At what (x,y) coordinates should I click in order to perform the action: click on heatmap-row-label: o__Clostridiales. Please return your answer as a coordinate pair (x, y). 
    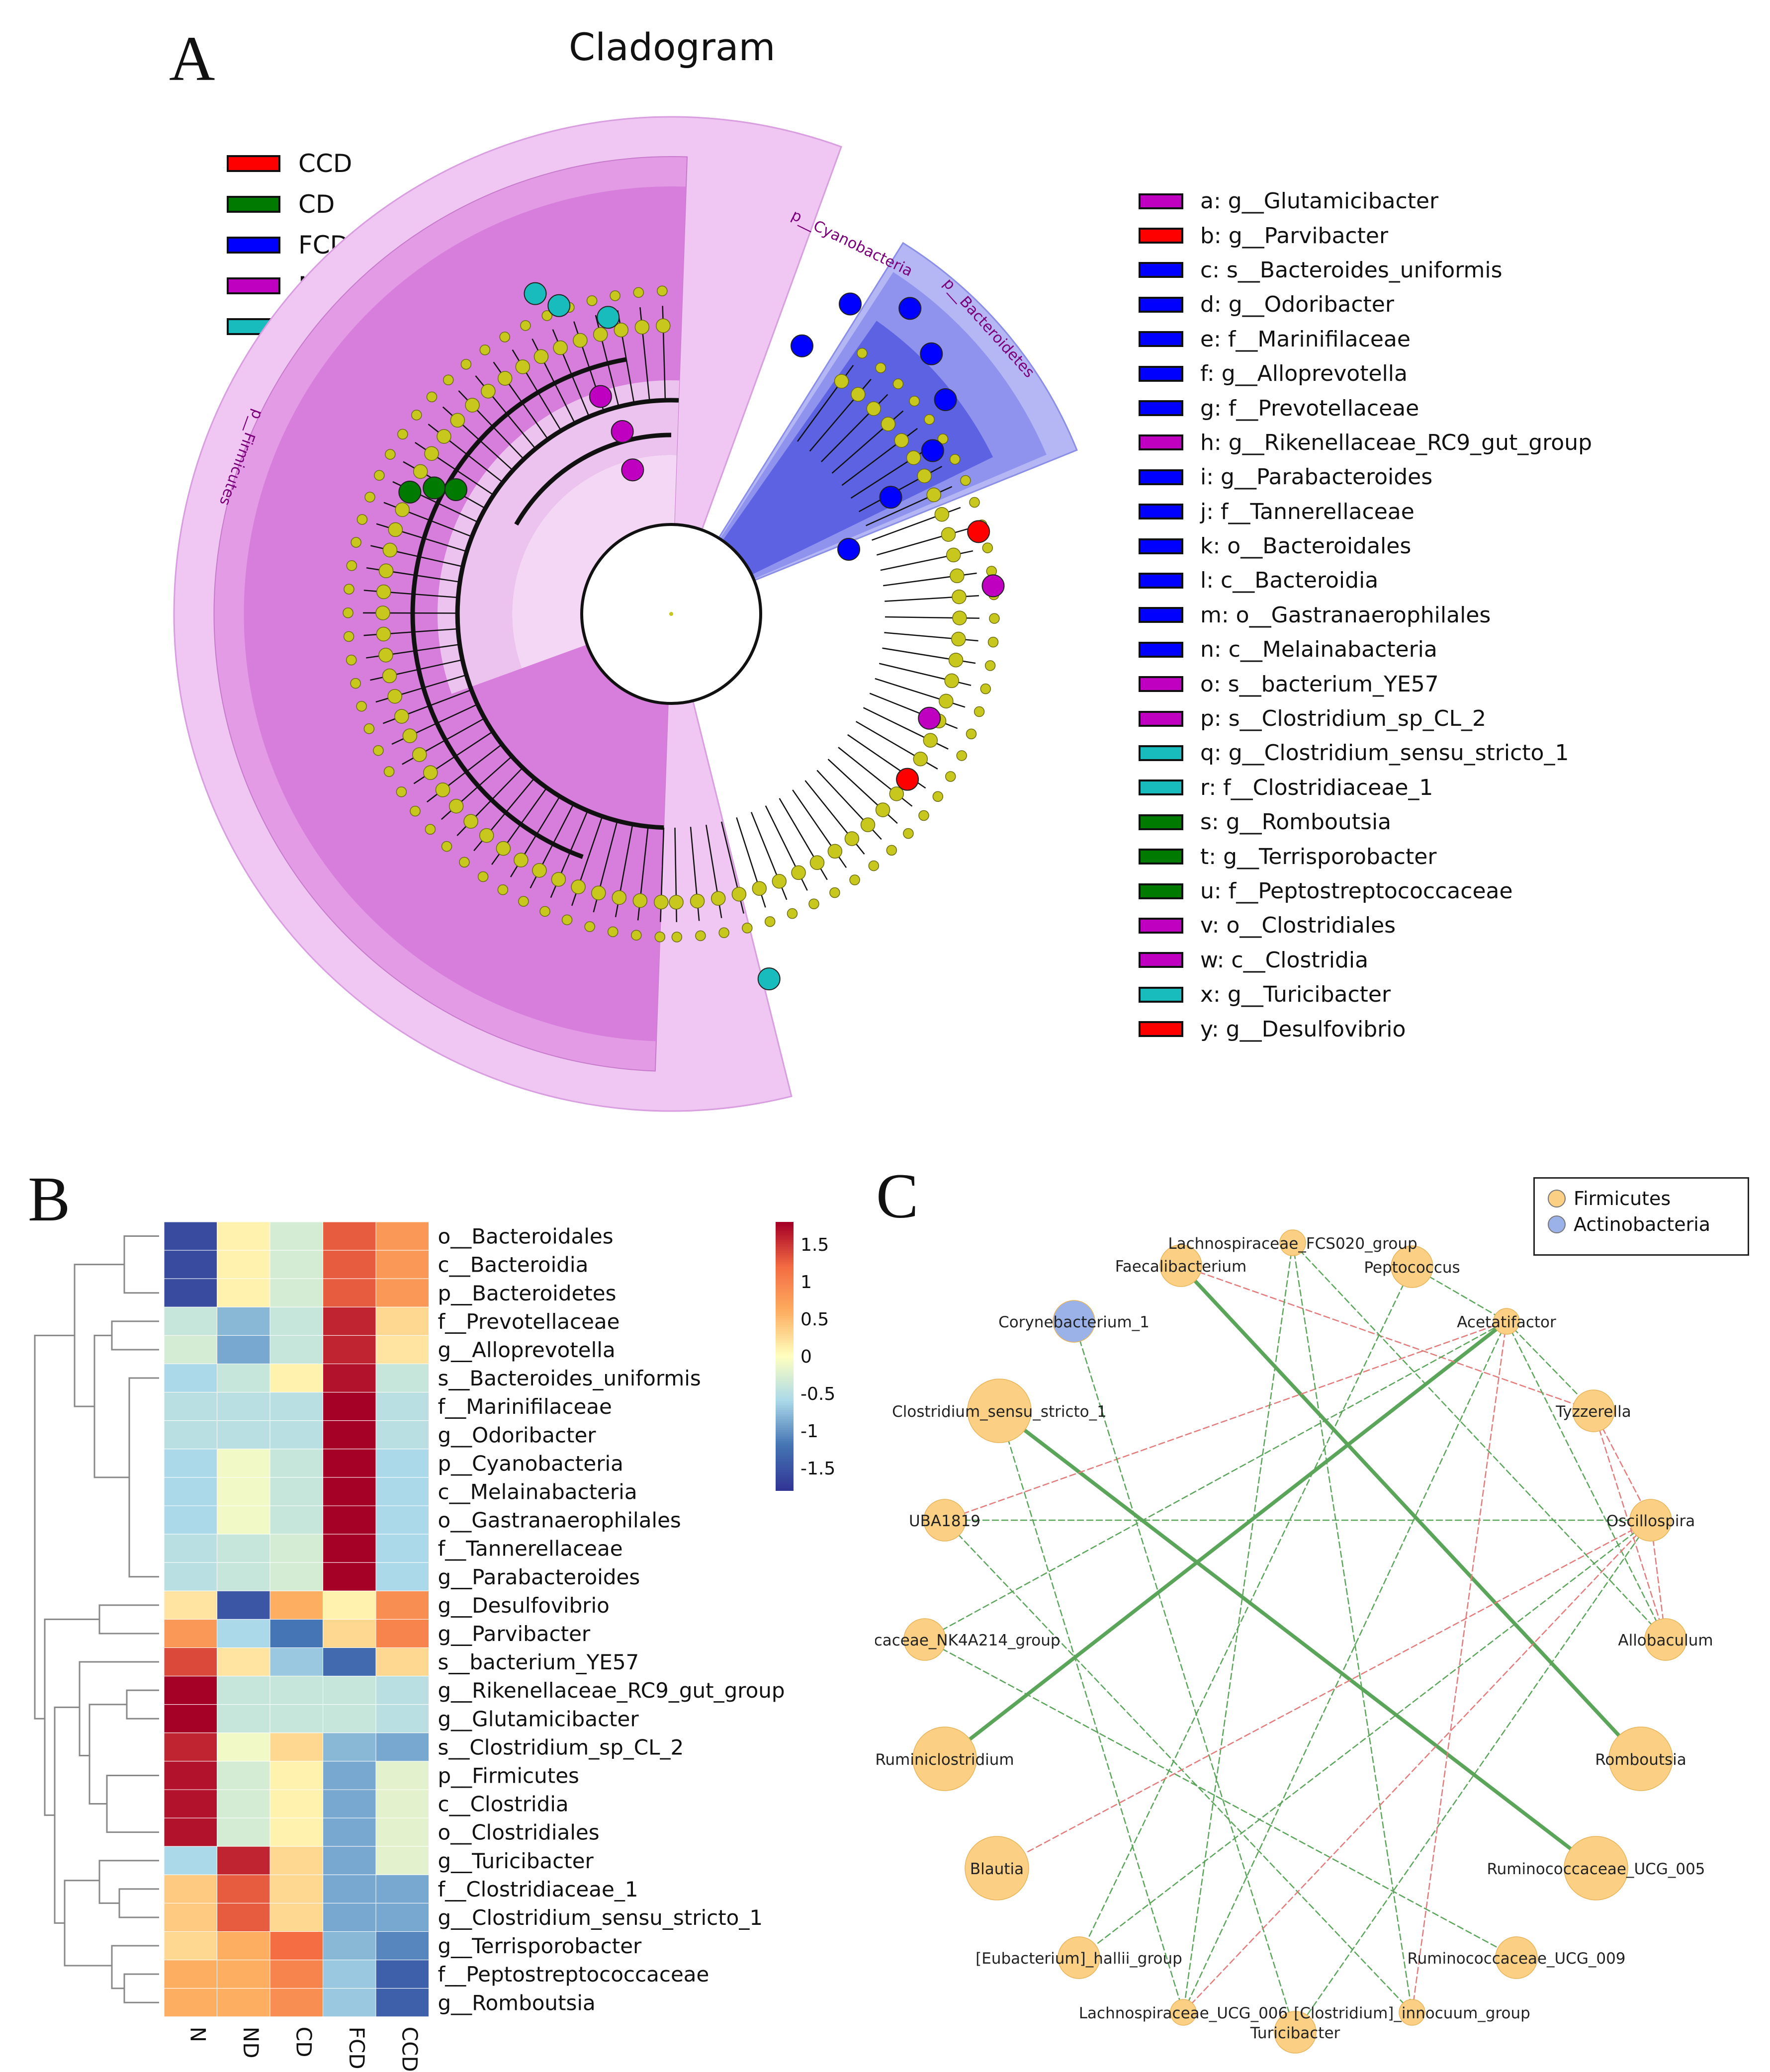
    Looking at the image, I should click on (519, 1832).